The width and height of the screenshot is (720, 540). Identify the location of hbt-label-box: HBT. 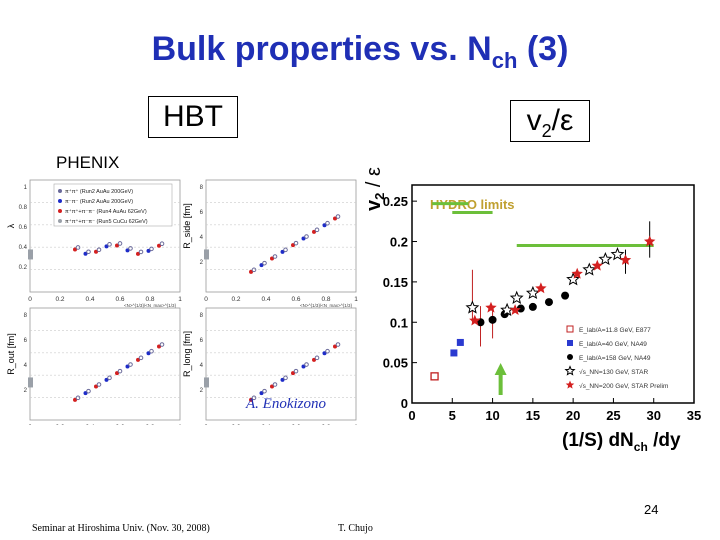
(193, 117).